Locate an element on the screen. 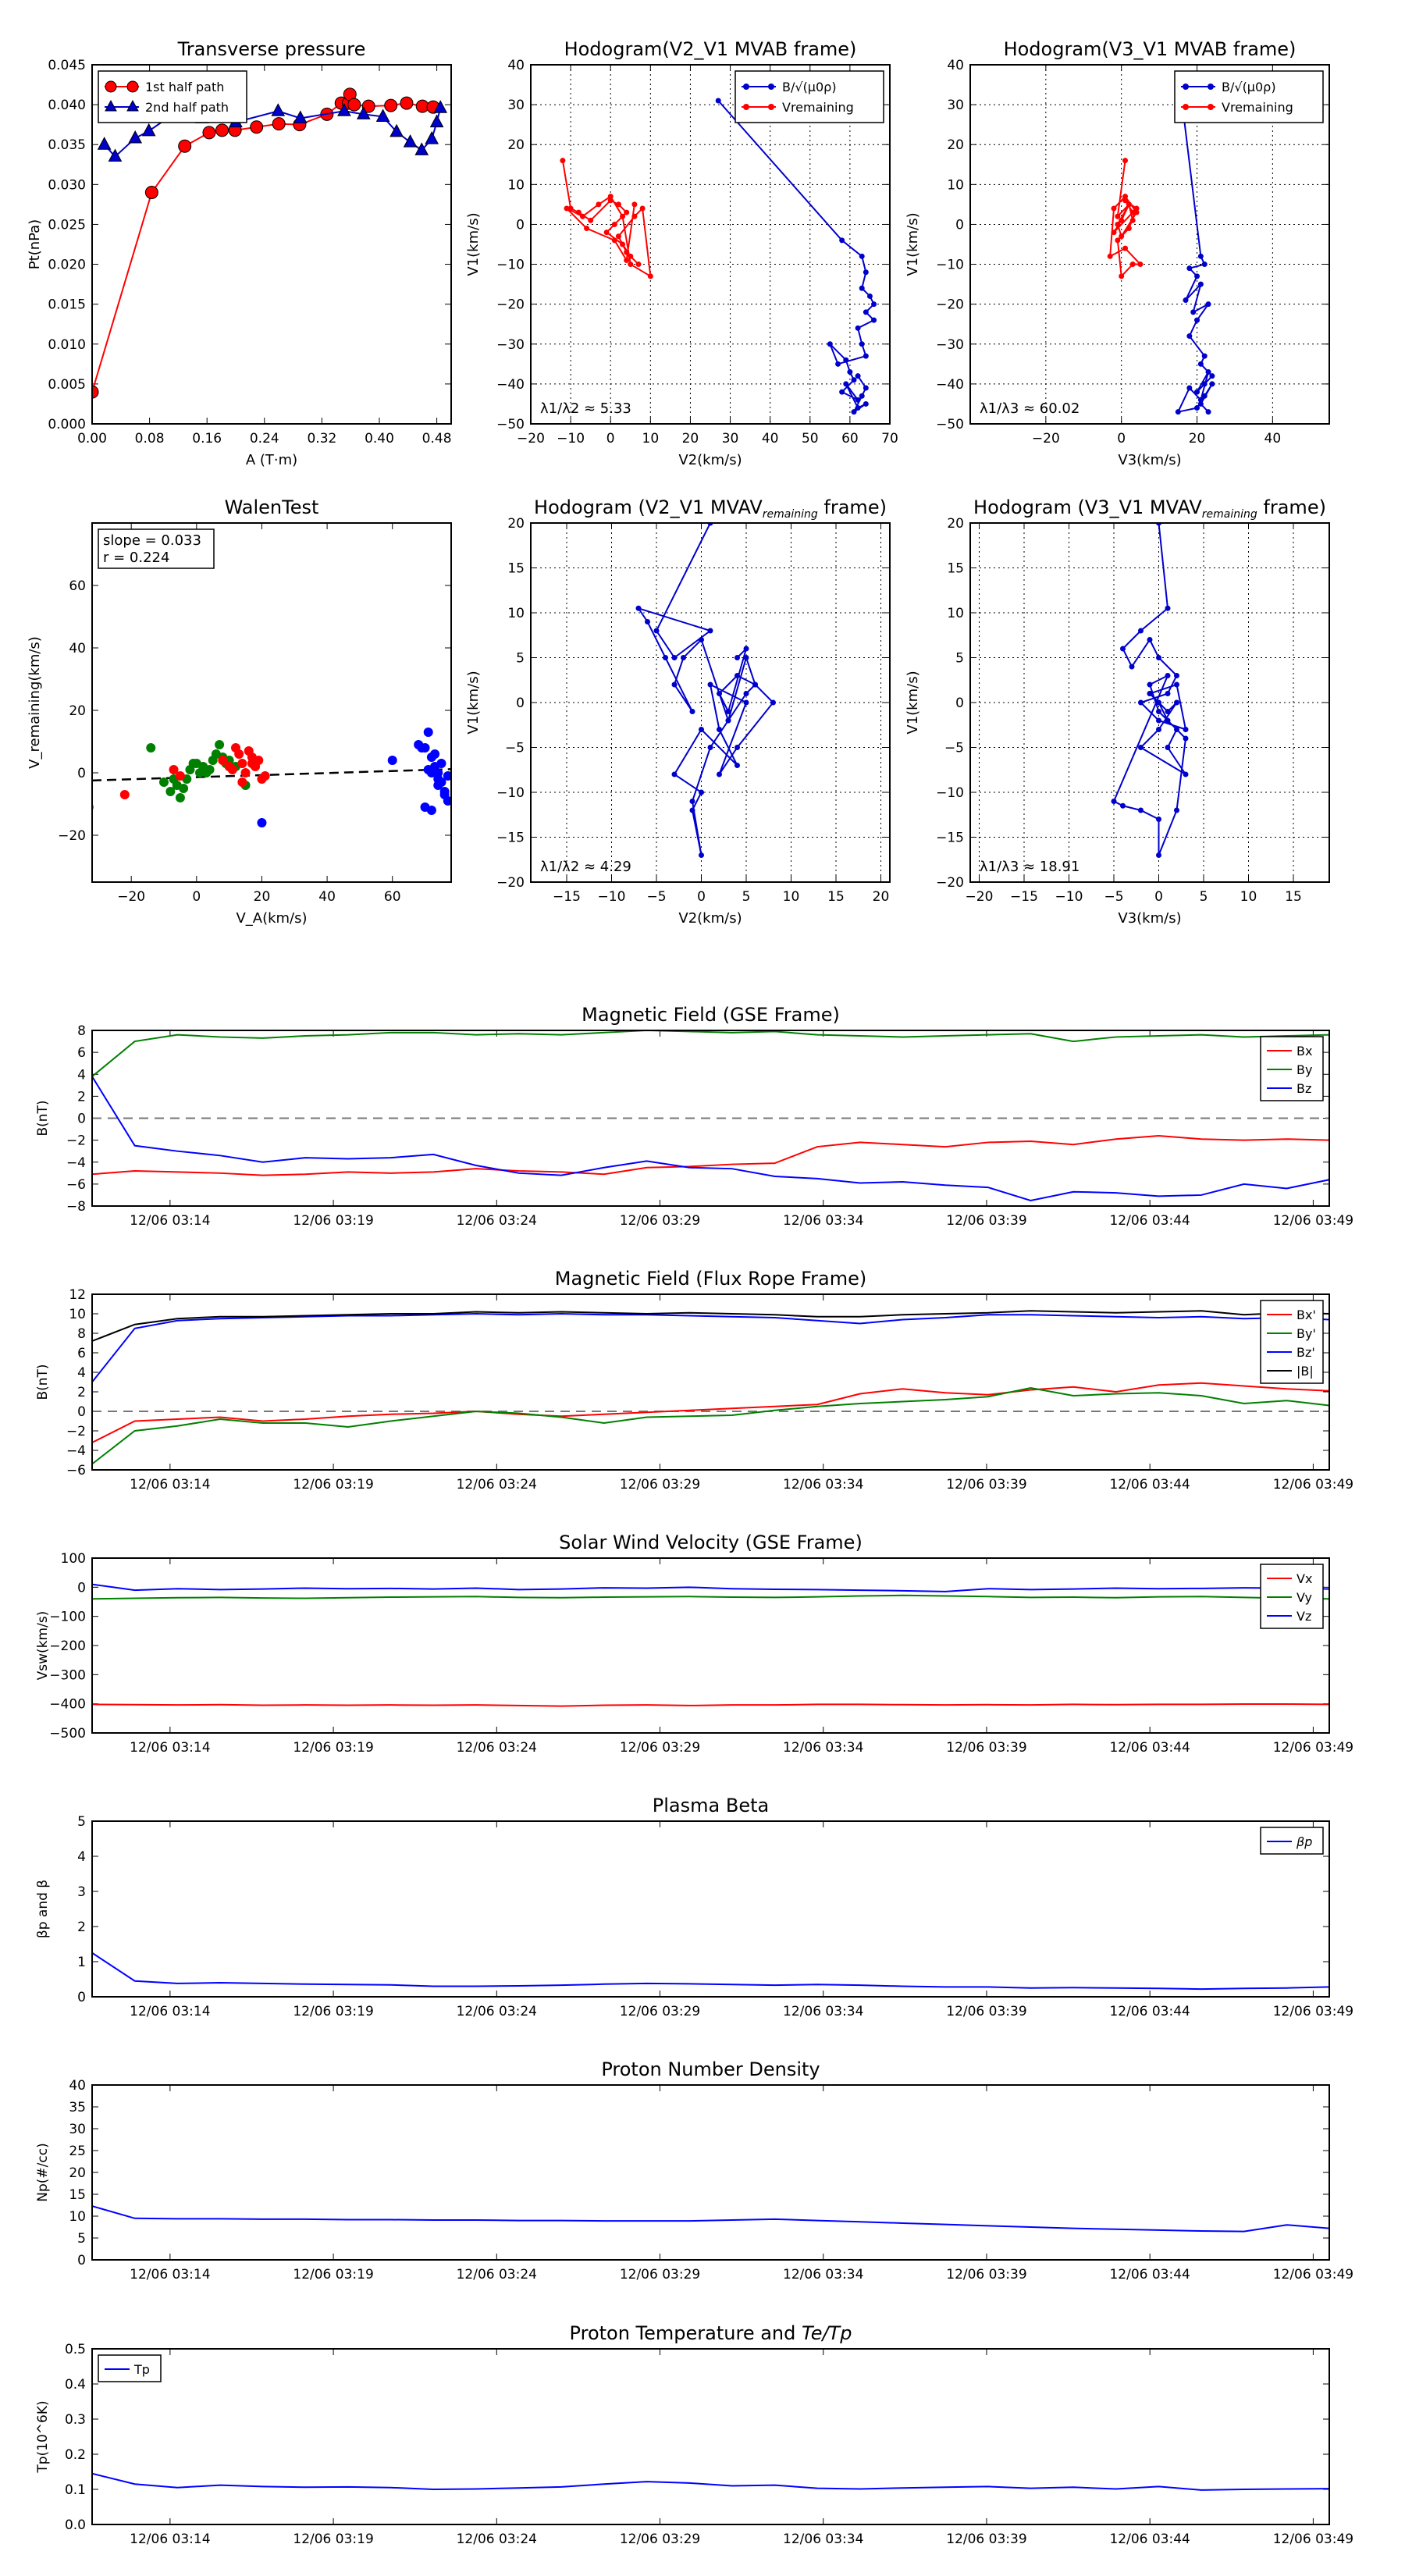 The height and width of the screenshot is (2576, 1405). y-tick-label: −8 is located at coordinates (76, 1207).